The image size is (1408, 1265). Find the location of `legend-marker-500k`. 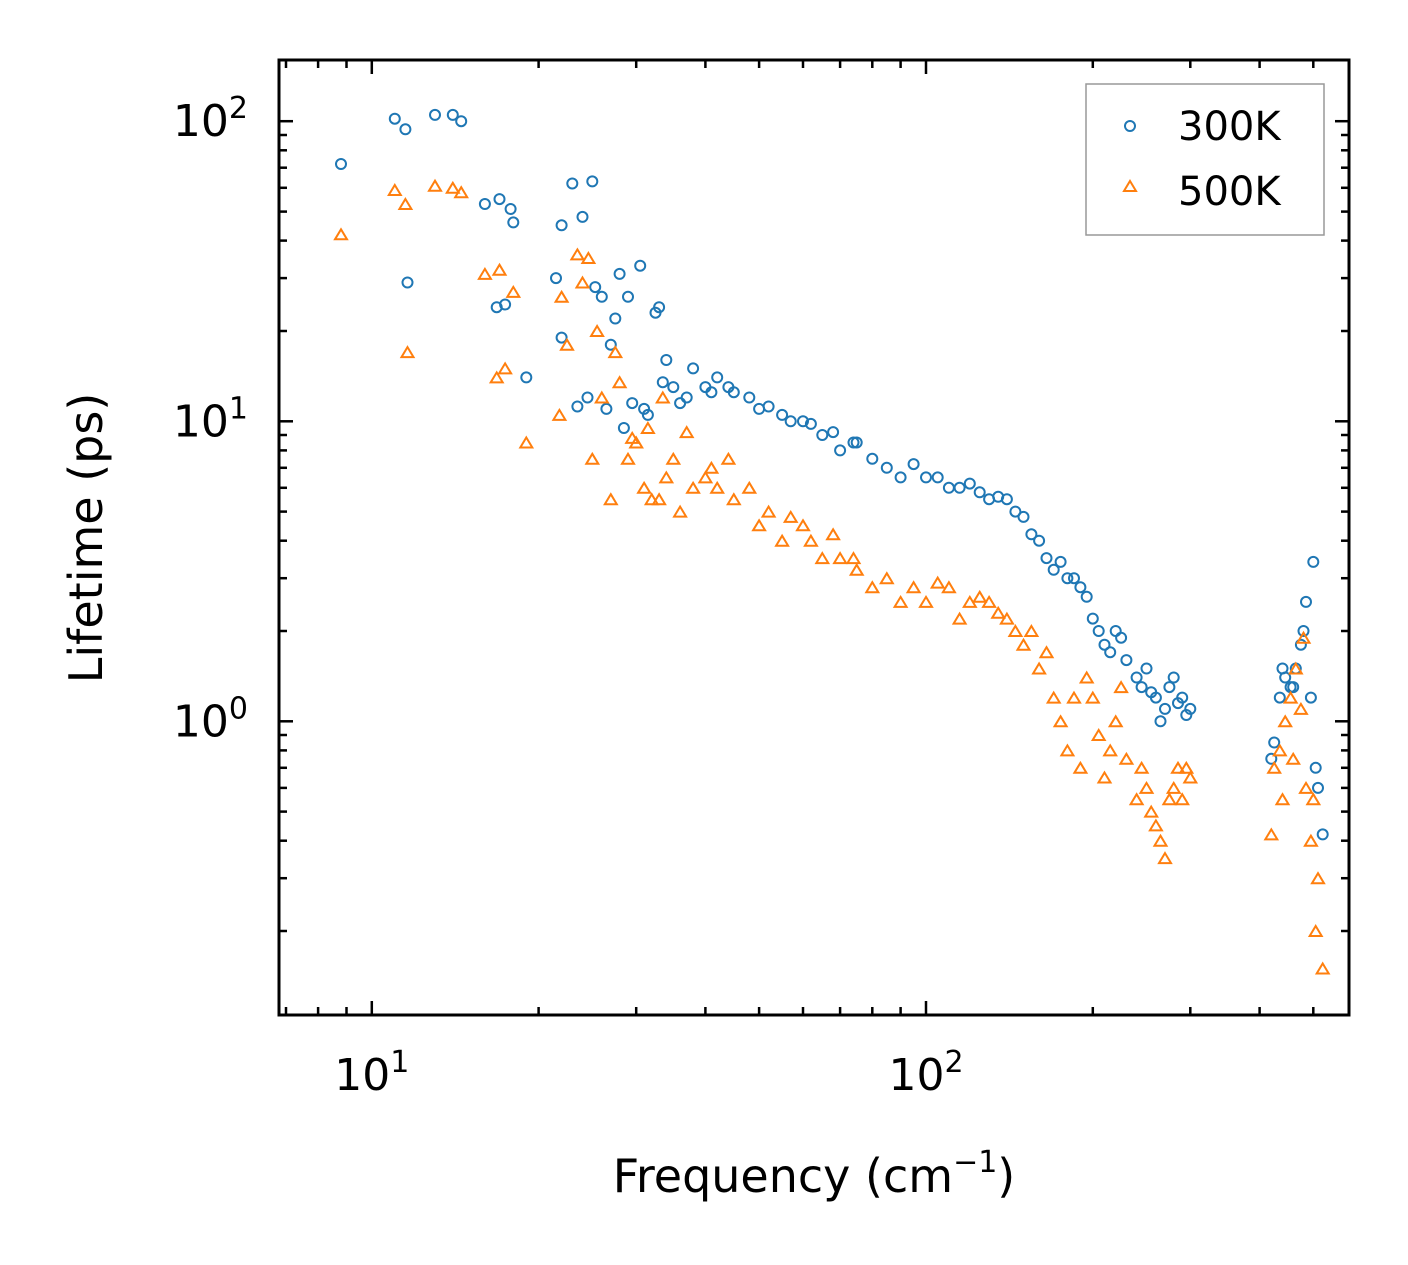

legend-marker-500k is located at coordinates (1130, 185).